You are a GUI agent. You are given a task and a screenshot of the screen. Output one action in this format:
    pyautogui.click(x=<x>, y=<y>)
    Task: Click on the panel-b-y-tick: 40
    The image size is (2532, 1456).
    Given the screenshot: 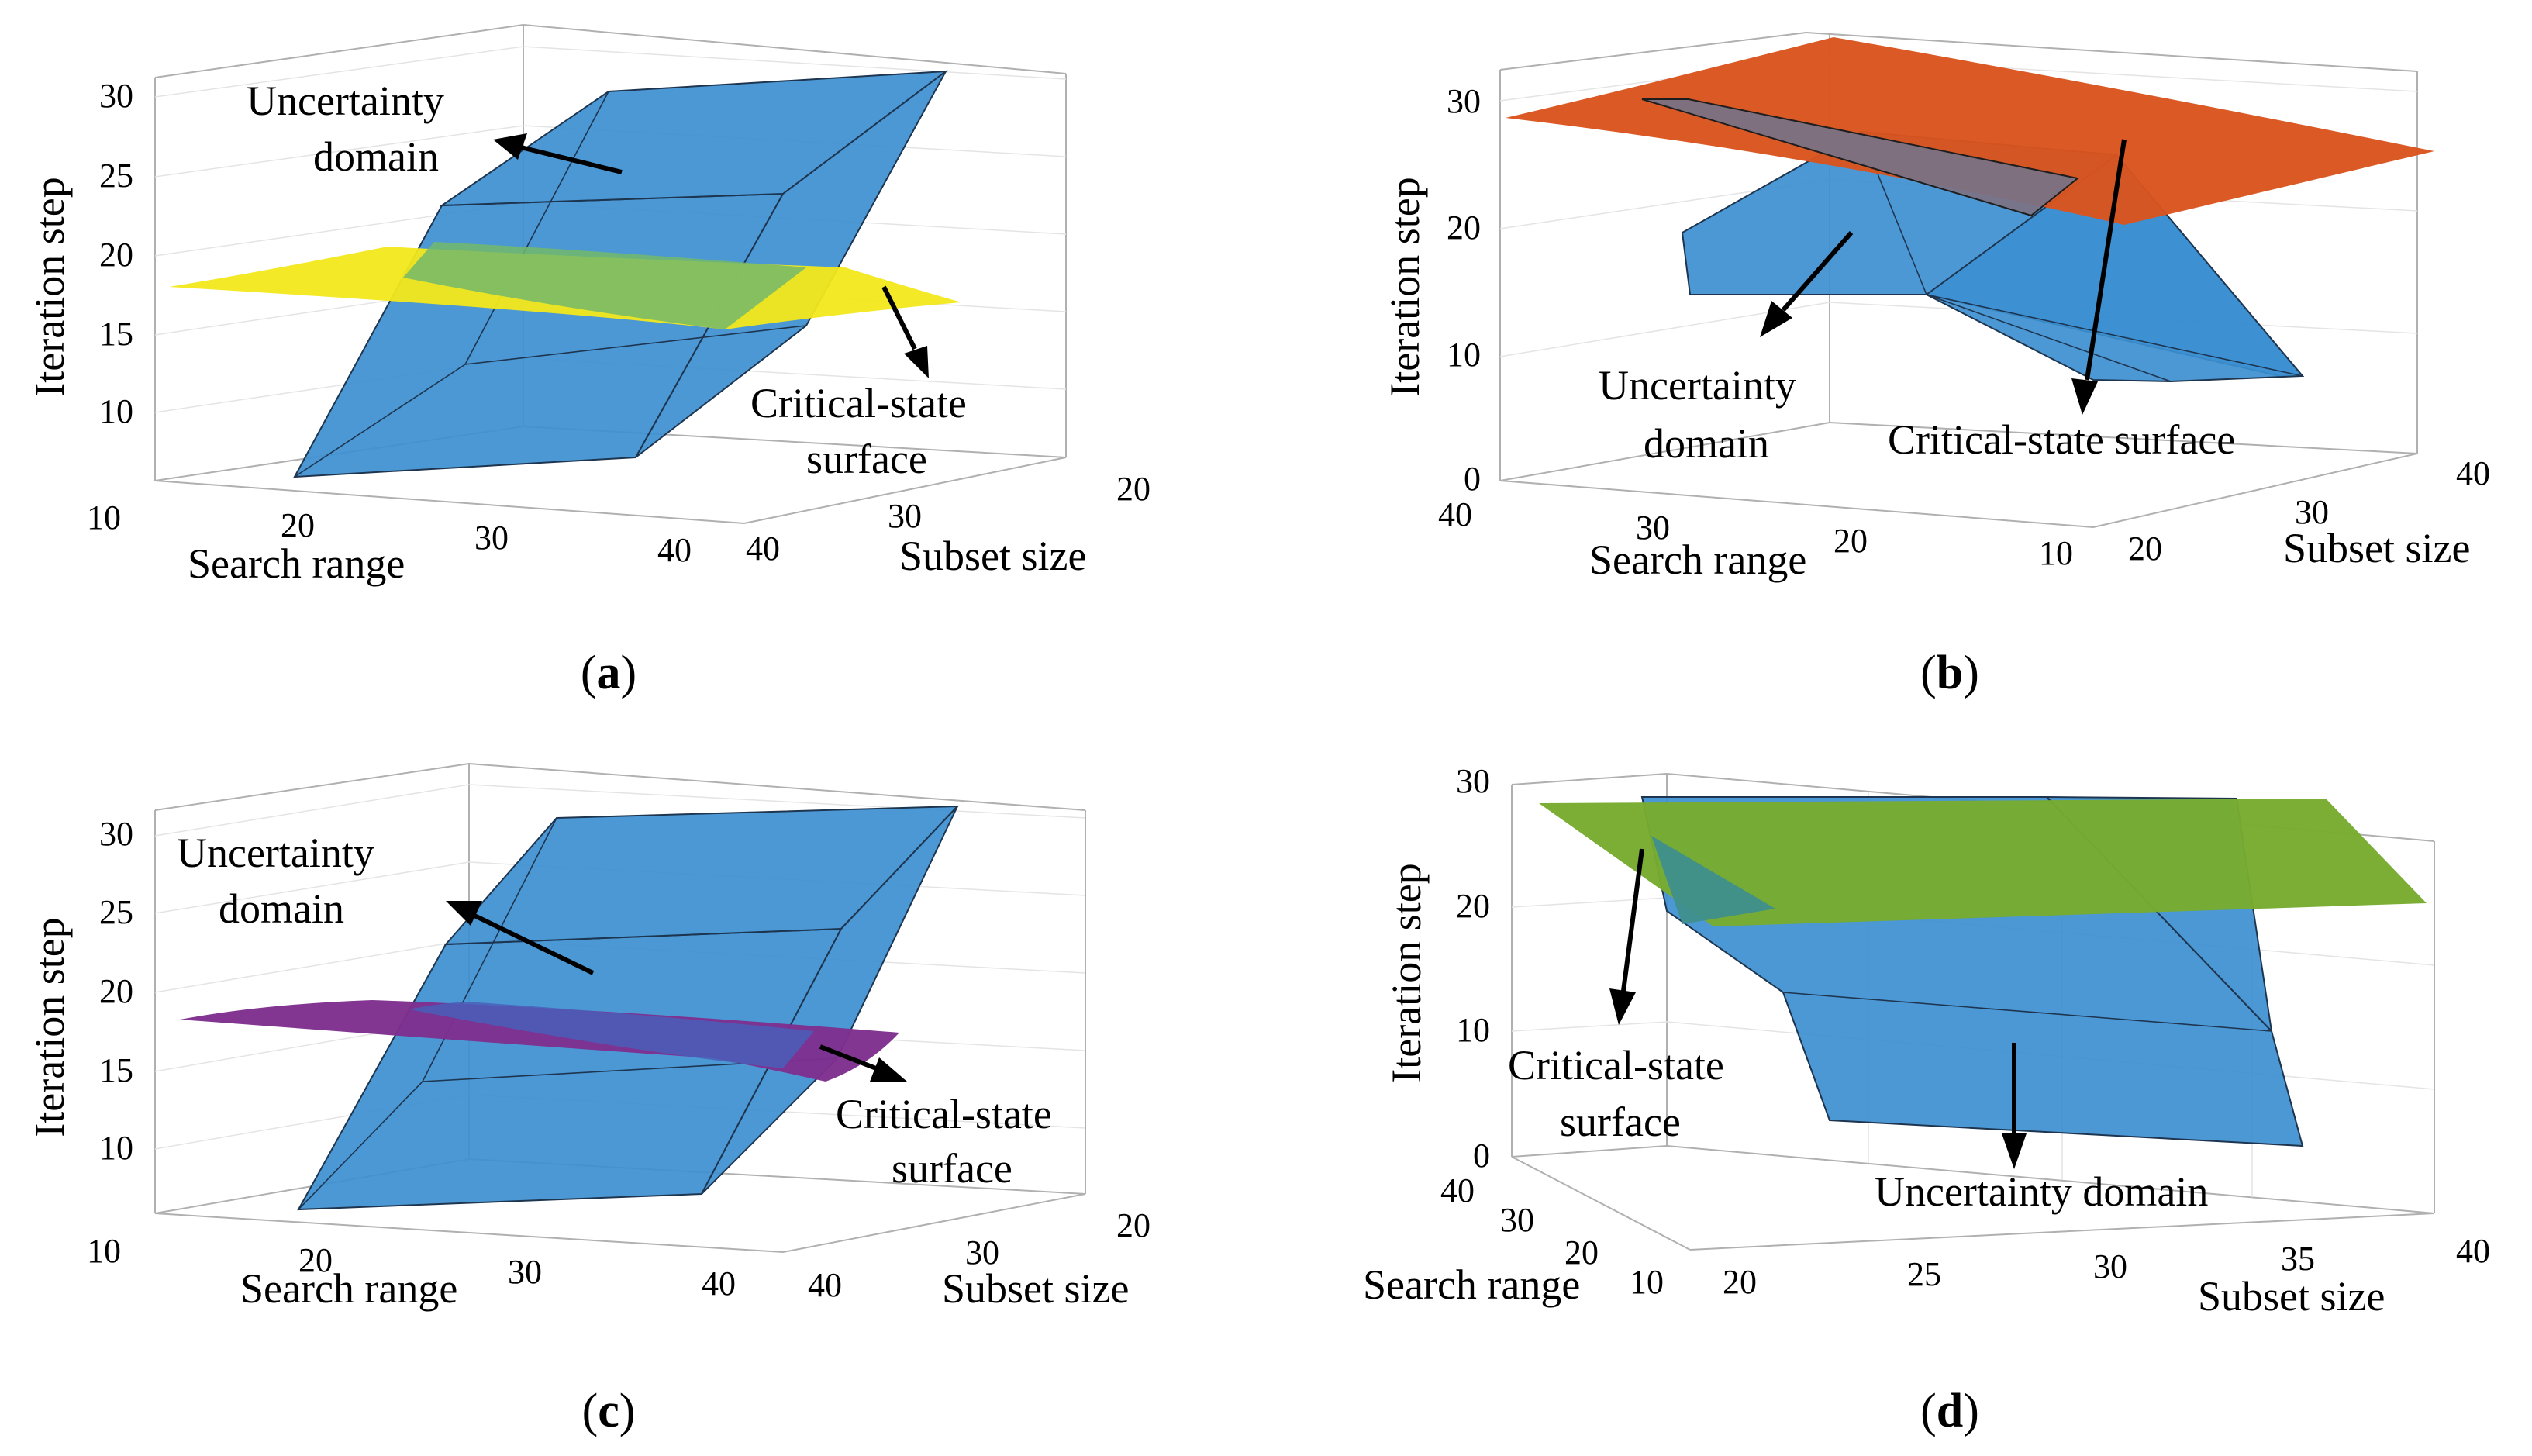 What is the action you would take?
    pyautogui.click(x=2473, y=473)
    